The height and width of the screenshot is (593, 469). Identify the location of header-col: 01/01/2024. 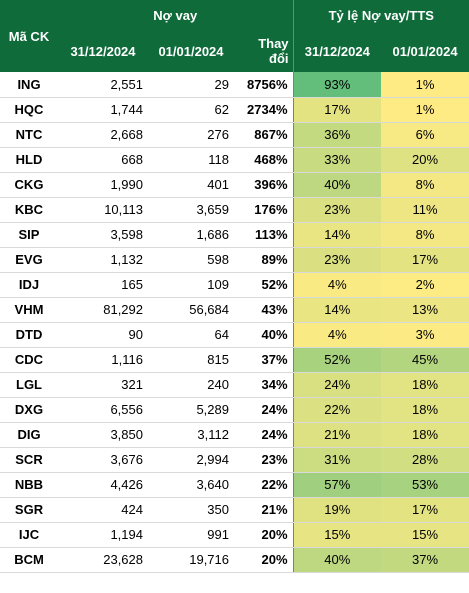
(191, 51).